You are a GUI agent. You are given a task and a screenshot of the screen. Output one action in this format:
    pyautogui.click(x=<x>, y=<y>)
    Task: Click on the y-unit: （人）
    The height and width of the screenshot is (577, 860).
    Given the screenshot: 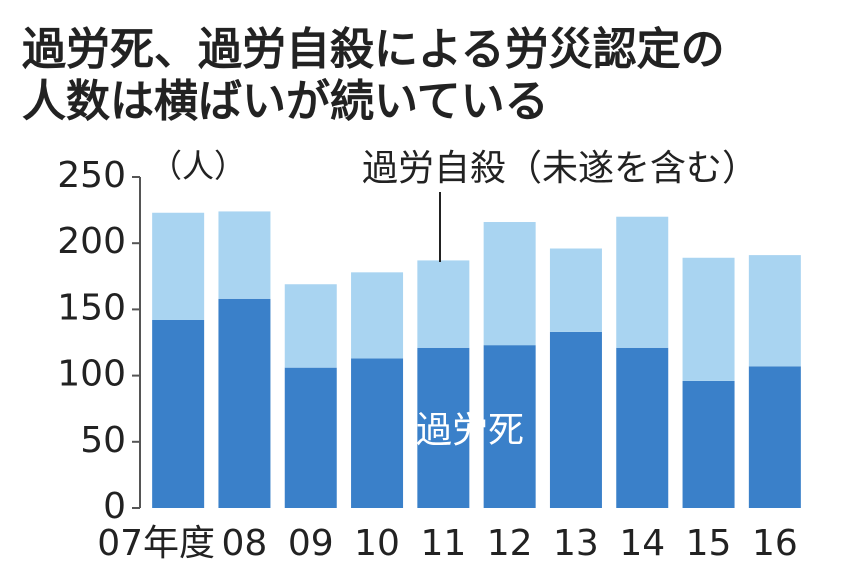 What is the action you would take?
    pyautogui.click(x=198, y=166)
    